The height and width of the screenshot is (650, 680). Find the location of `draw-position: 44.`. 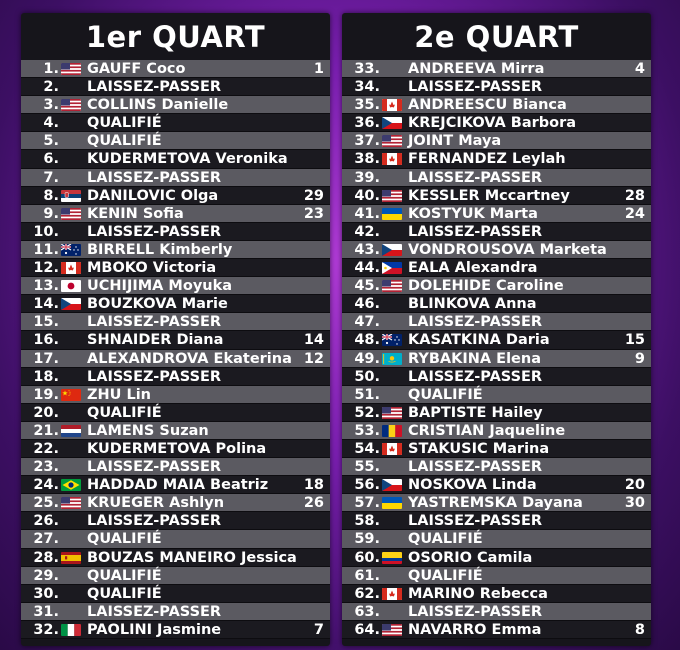

draw-position: 44. is located at coordinates (367, 268).